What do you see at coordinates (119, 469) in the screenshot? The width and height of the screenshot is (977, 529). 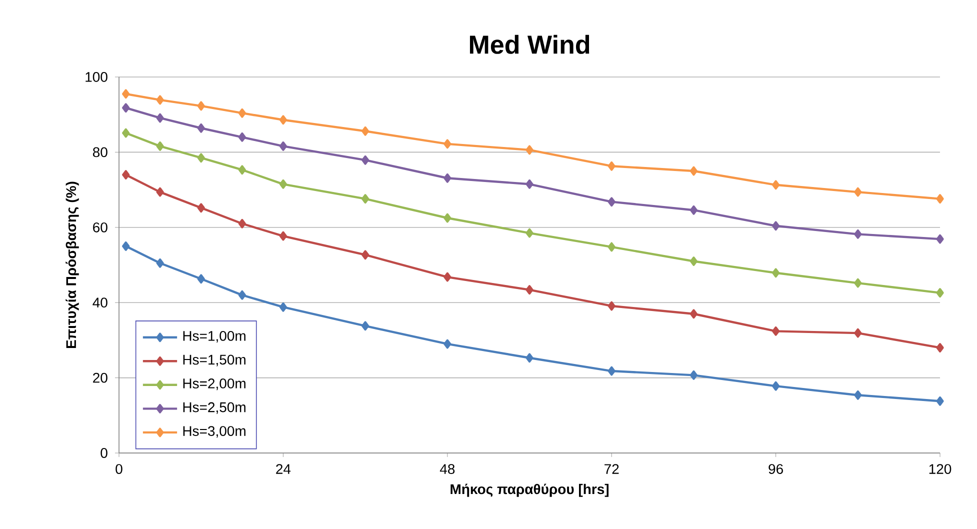 I see `x-tick-label: 0` at bounding box center [119, 469].